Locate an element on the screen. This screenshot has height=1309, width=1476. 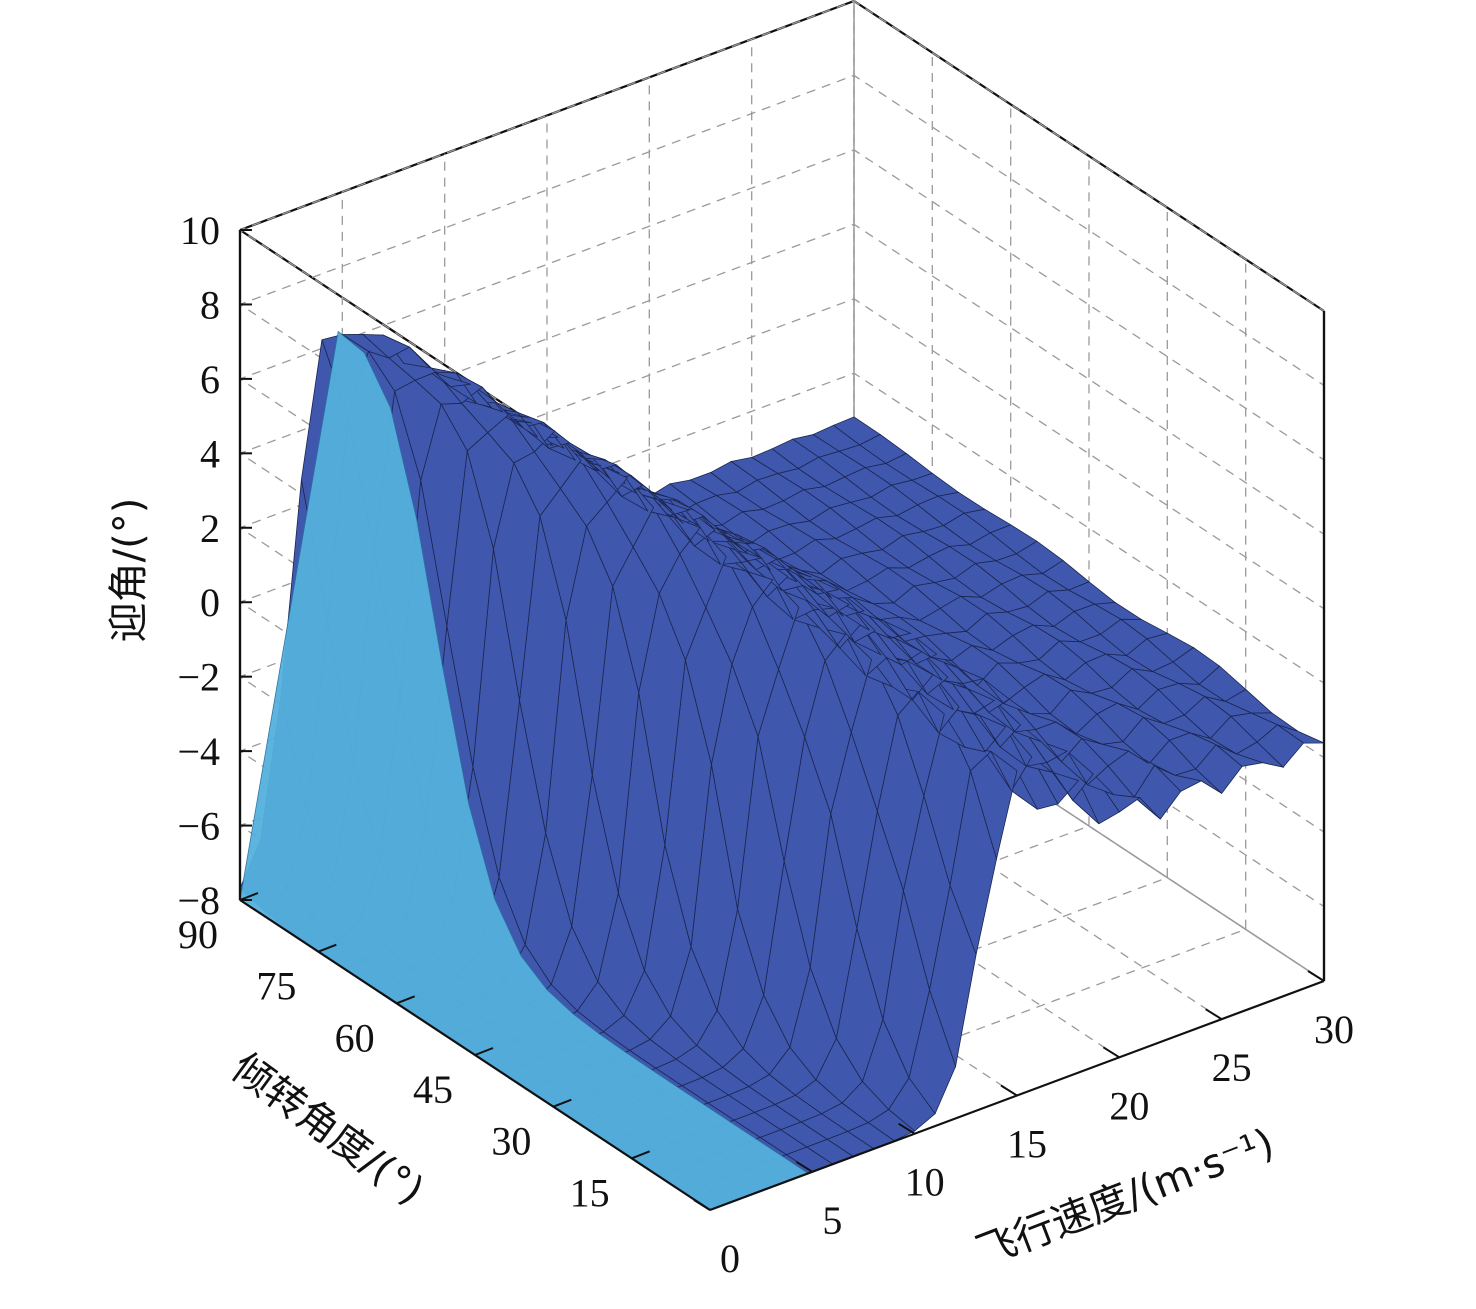
z-axis-ticks: 10 8 6 4 2 0 −2 −4 −6 −8 is located at coordinates (214, 565).